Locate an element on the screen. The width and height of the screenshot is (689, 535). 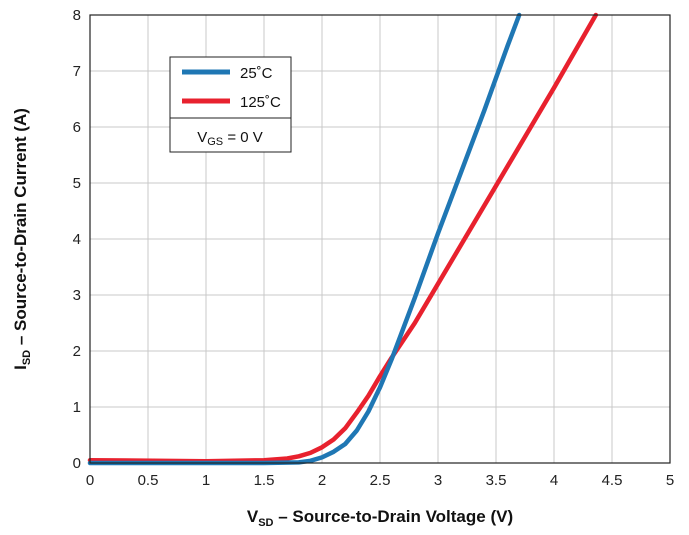
y-tick-label: 2 is located at coordinates (77, 351).